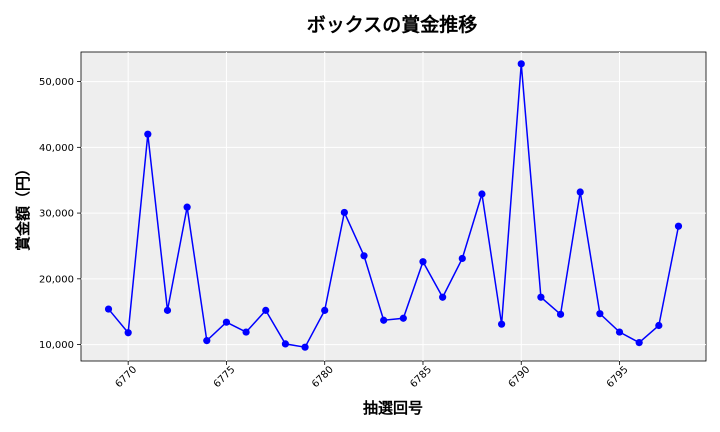 The image size is (720, 432). What do you see at coordinates (56, 82) in the screenshot?
I see `y-tick-label: 50,000` at bounding box center [56, 82].